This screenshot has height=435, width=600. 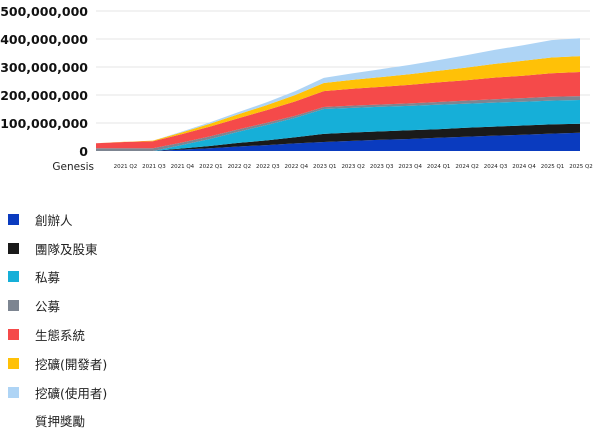 I want to click on legend-label: 公募, so click(x=48, y=307).